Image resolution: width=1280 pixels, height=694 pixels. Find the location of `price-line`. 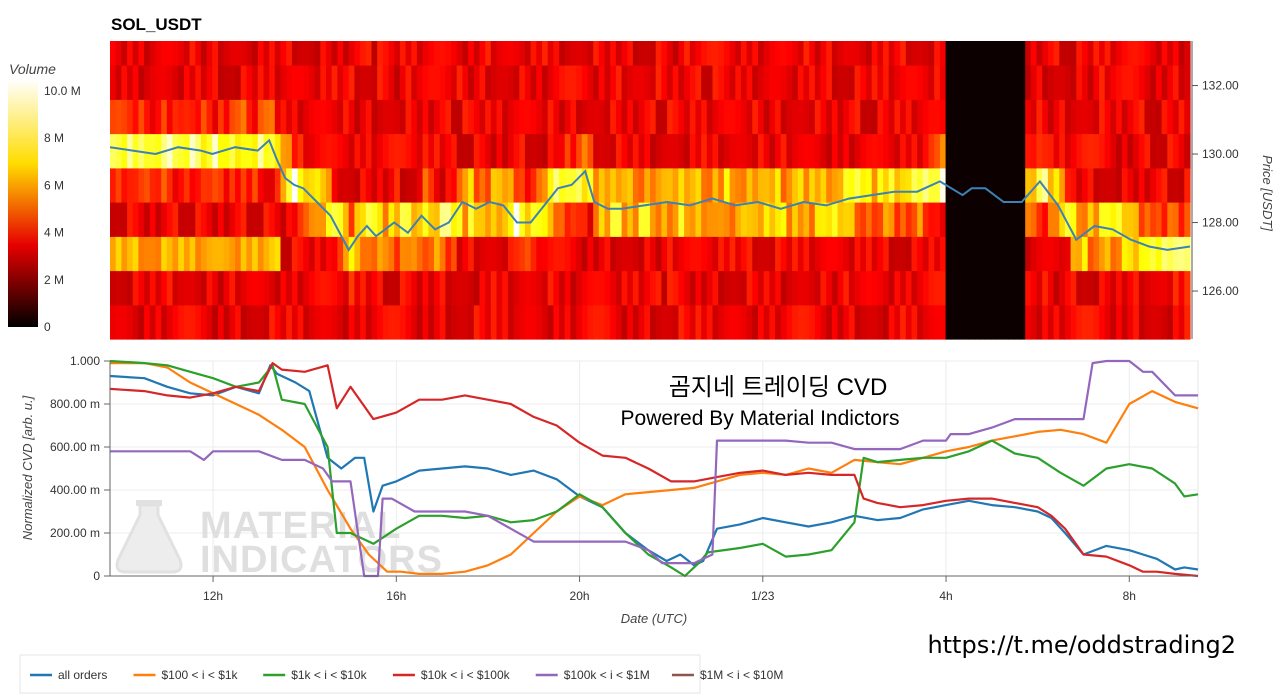

price-line is located at coordinates (650, 195).